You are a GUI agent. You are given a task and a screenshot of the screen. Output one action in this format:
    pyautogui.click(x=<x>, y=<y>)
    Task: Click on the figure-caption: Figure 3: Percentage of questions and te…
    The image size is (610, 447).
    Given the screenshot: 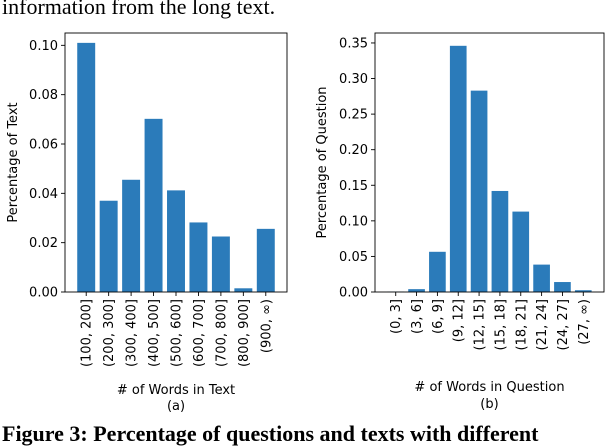 What is the action you would take?
    pyautogui.click(x=270, y=434)
    